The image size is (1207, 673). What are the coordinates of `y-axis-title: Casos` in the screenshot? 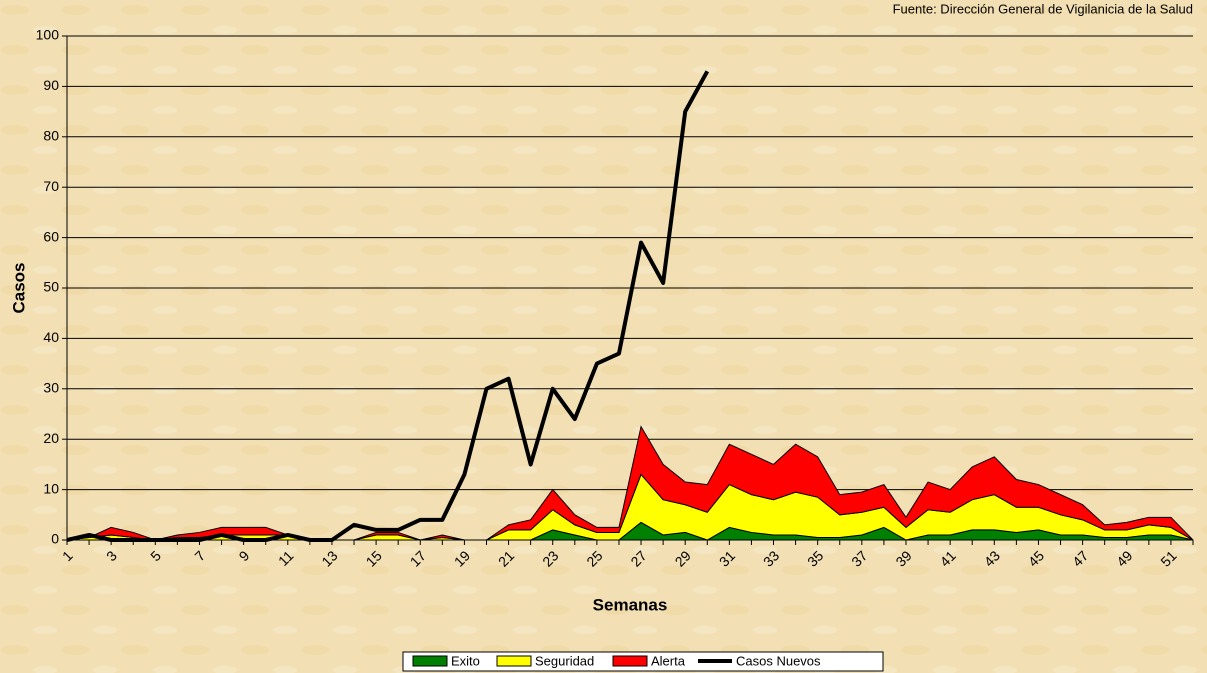 It's located at (18, 287).